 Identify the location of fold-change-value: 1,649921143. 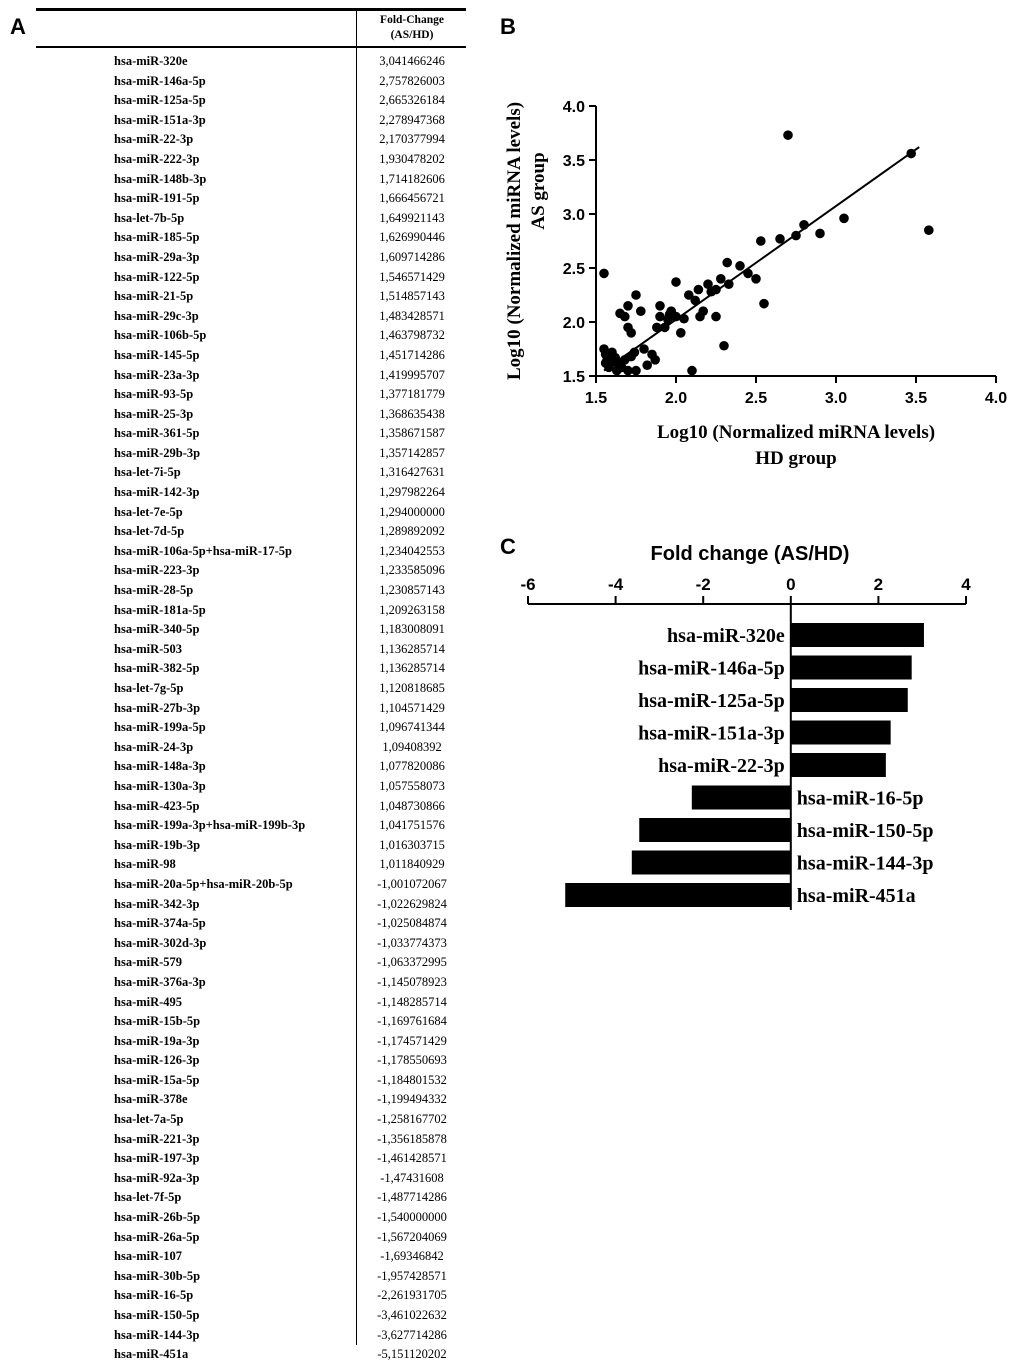
(412, 217).